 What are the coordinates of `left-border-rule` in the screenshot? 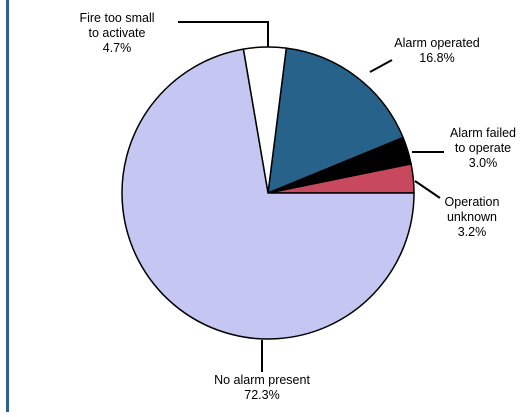 It's located at (7, 206).